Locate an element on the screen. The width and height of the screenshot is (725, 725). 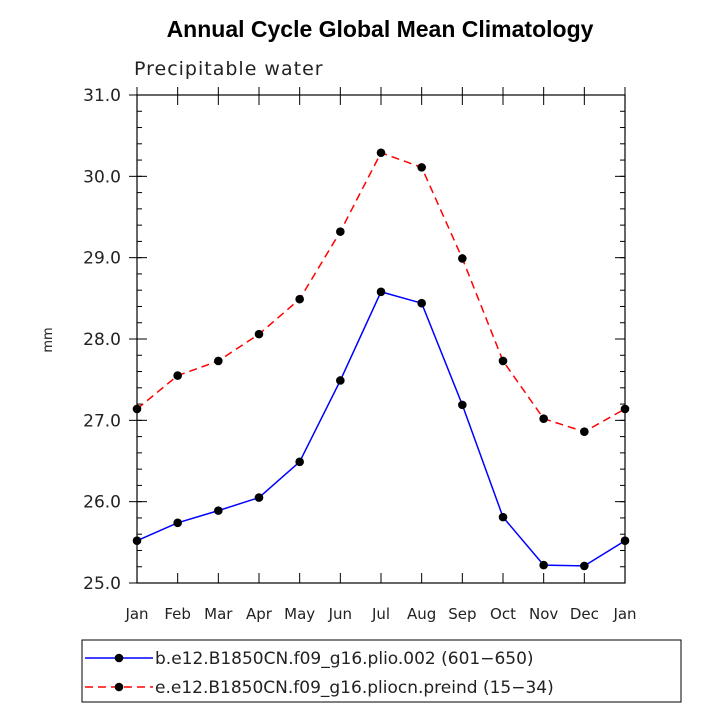
y-tick-label: 29.0 is located at coordinates (102, 259).